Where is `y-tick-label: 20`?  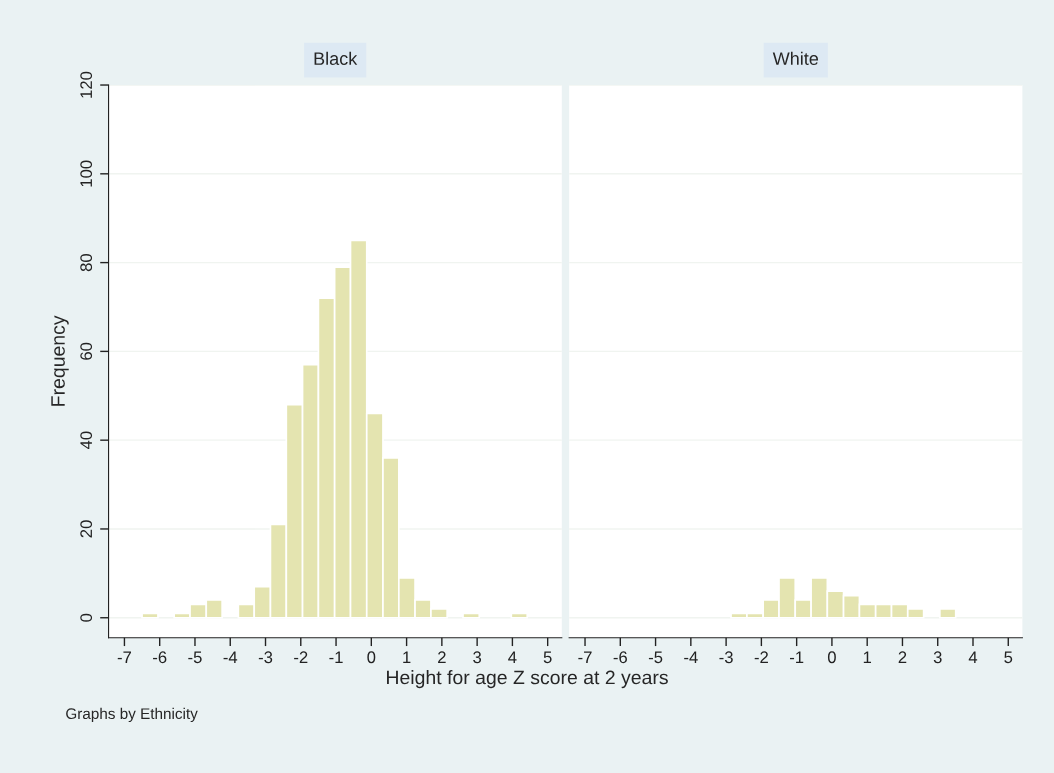
y-tick-label: 20 is located at coordinates (86, 529).